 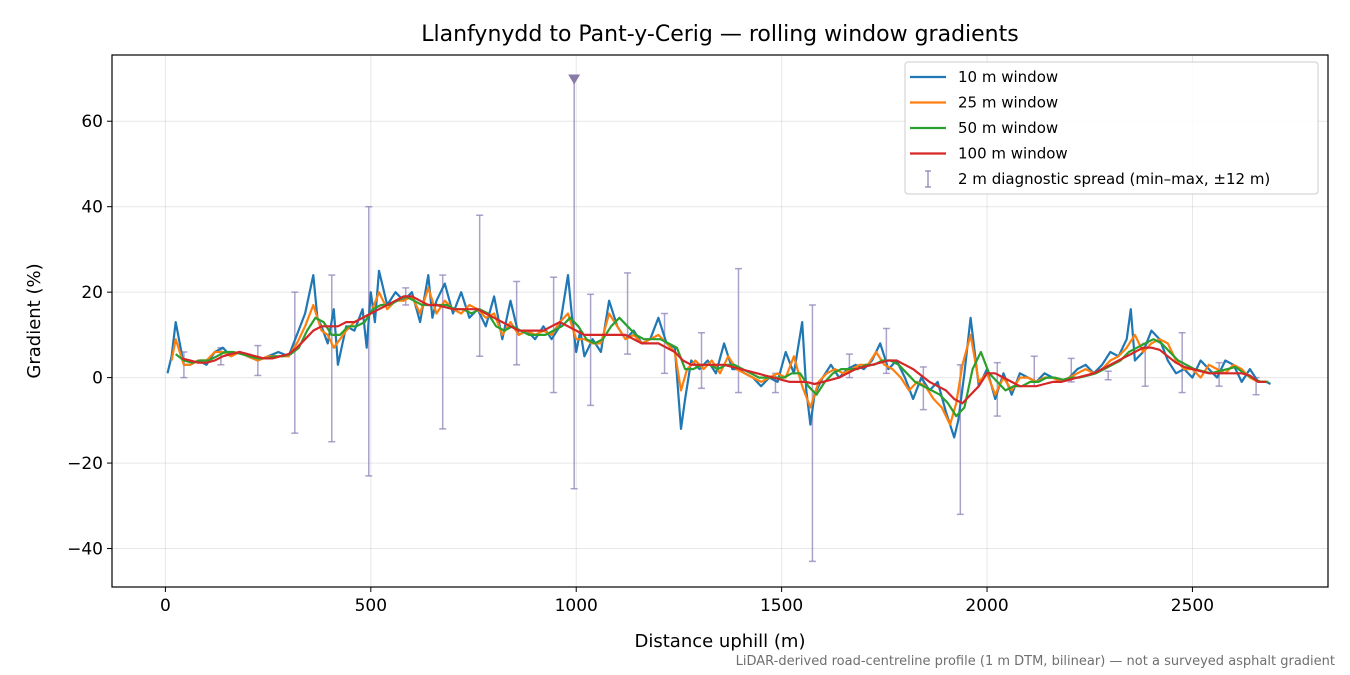 I want to click on x-tick-label: 500, so click(x=371, y=606).